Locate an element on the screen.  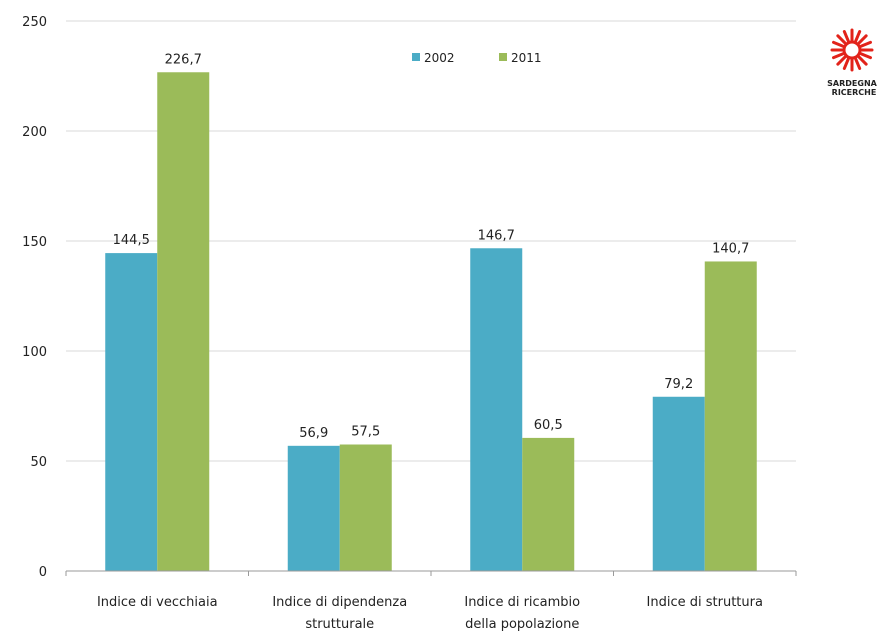
y-tick-label: 250 is located at coordinates (34, 22).